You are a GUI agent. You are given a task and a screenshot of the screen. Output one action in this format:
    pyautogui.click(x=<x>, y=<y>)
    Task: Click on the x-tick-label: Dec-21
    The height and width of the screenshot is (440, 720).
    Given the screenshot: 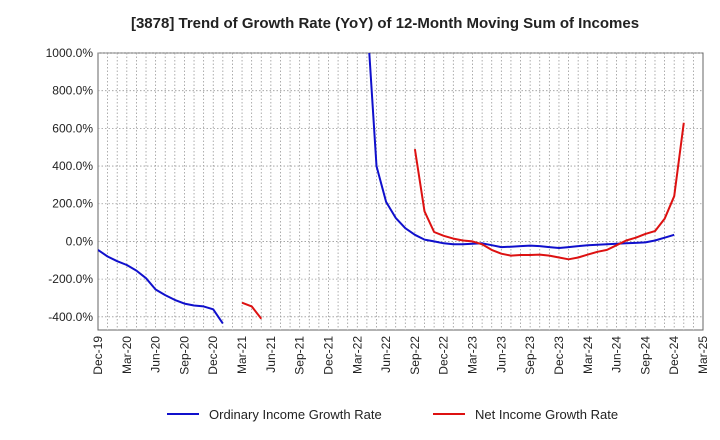 What is the action you would take?
    pyautogui.click(x=328, y=355)
    